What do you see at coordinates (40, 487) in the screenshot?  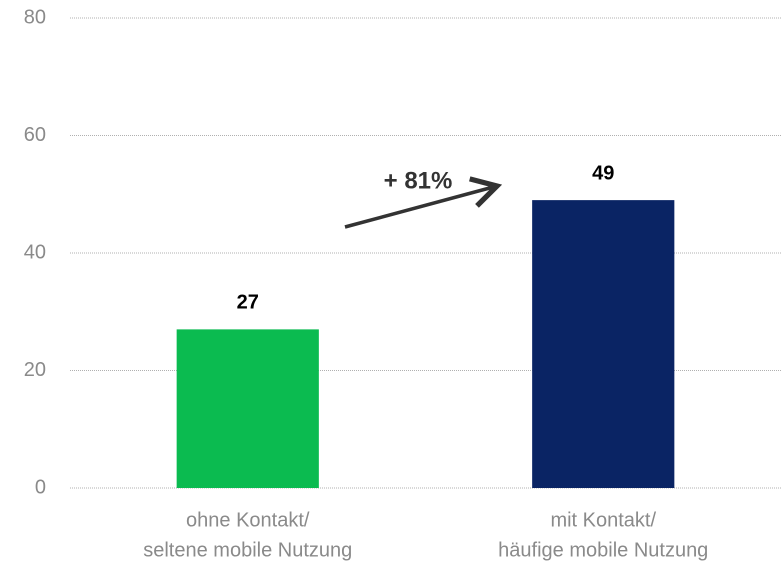 I see `y-tick-label: 0` at bounding box center [40, 487].